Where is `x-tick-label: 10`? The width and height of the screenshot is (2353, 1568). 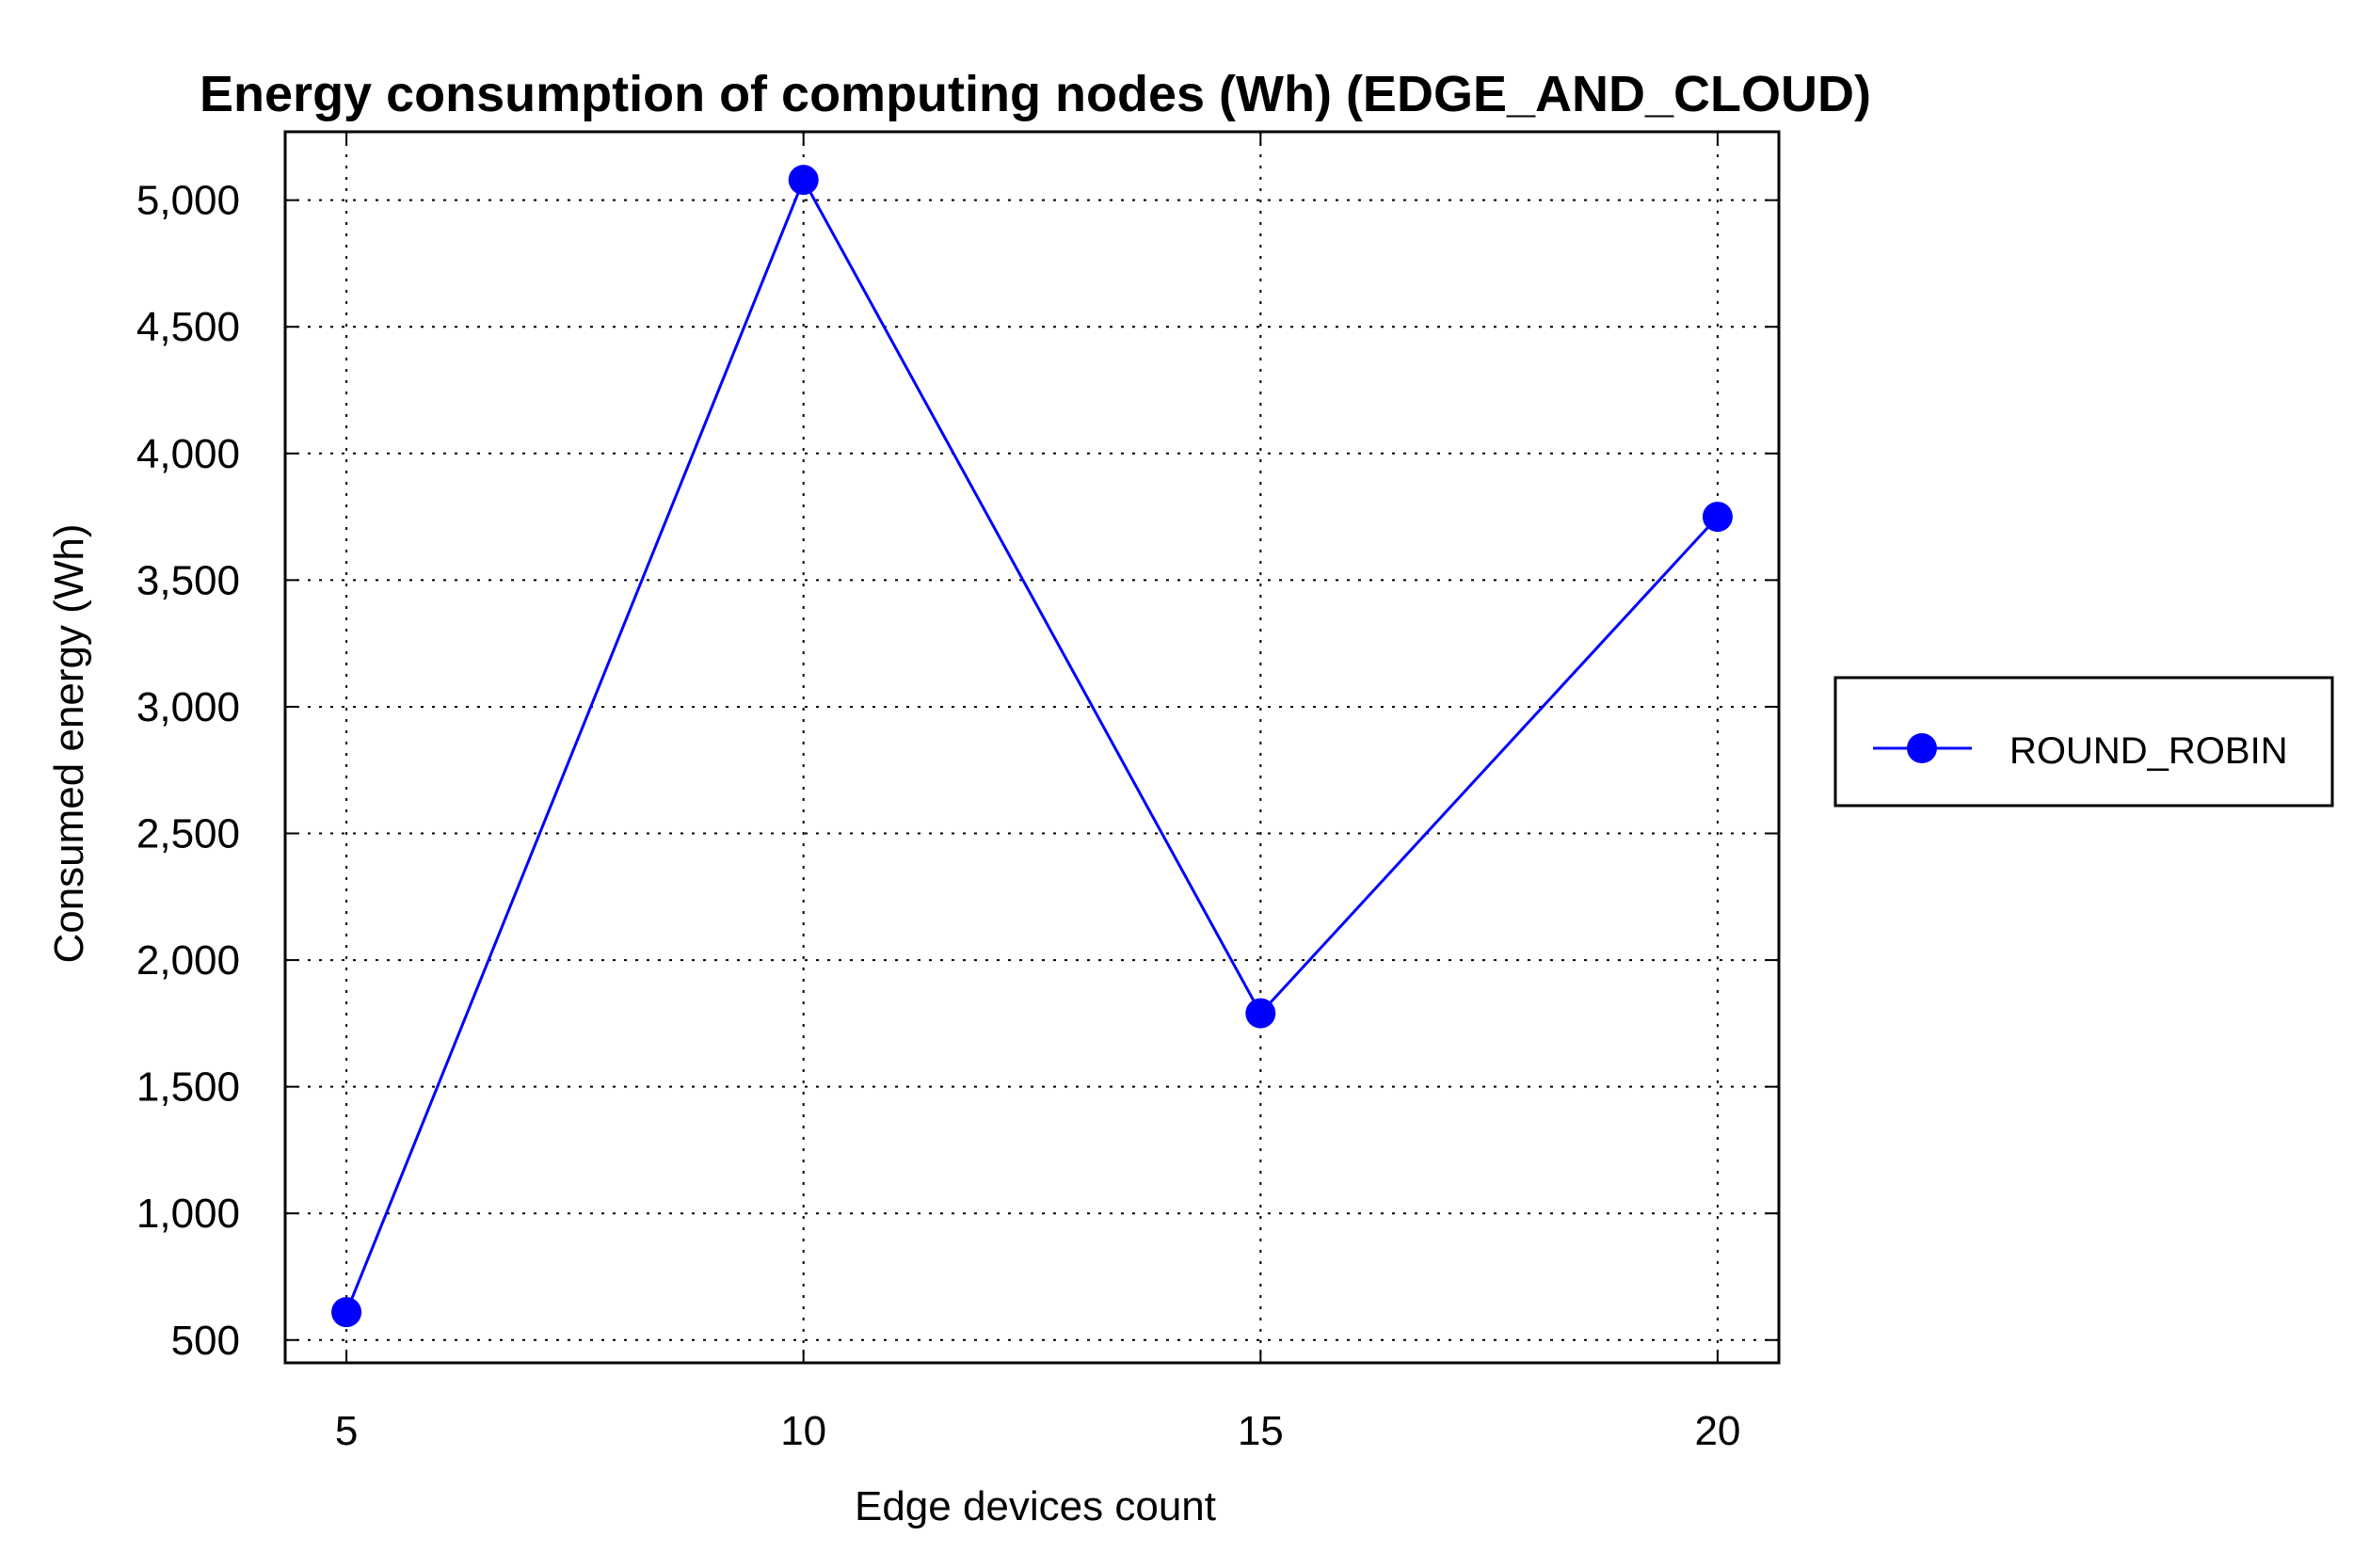
x-tick-label: 10 is located at coordinates (803, 1431).